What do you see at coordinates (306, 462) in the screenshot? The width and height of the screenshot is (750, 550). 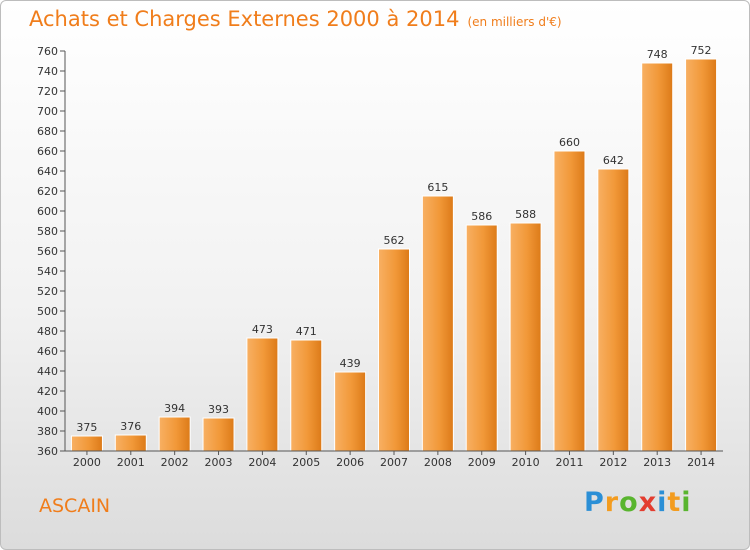 I see `x-tick-label: 2005` at bounding box center [306, 462].